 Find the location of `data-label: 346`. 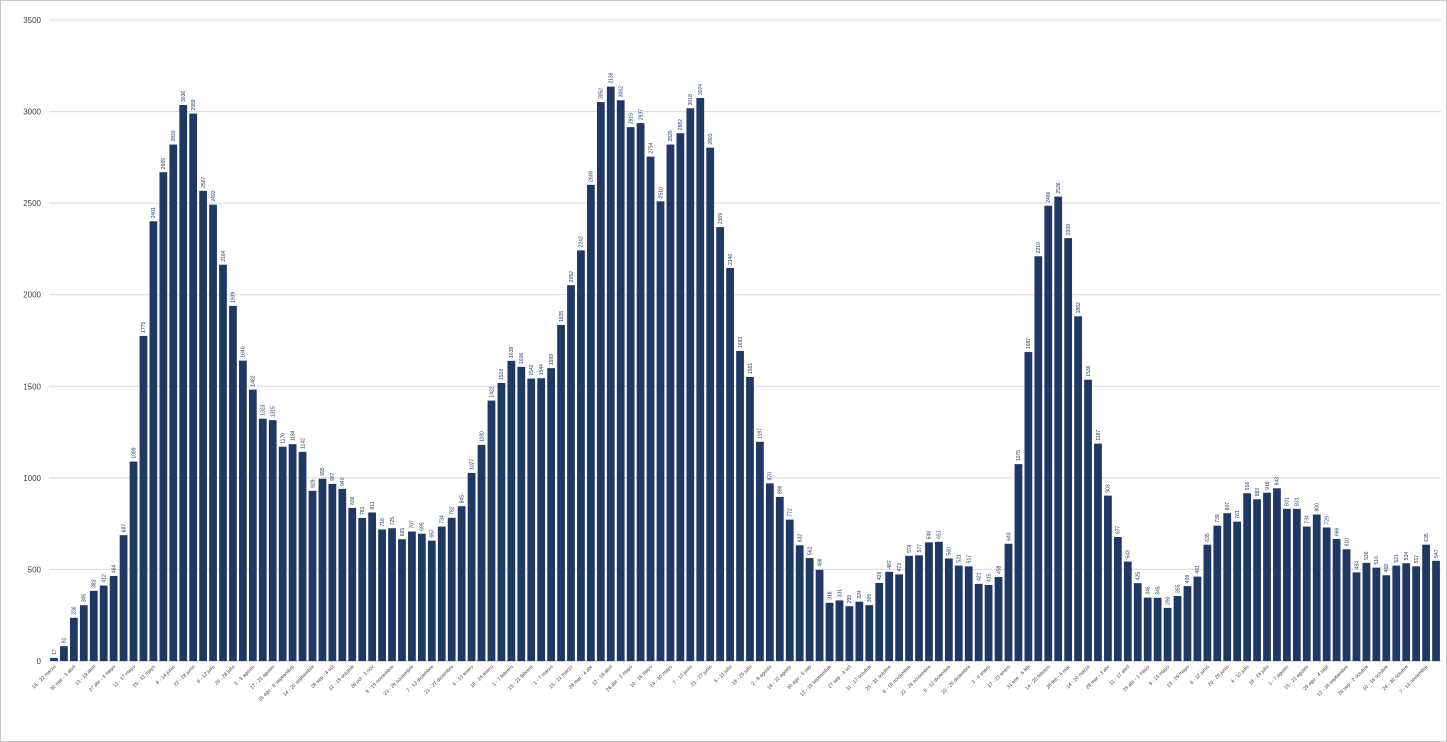

data-label: 346 is located at coordinates (1148, 590).